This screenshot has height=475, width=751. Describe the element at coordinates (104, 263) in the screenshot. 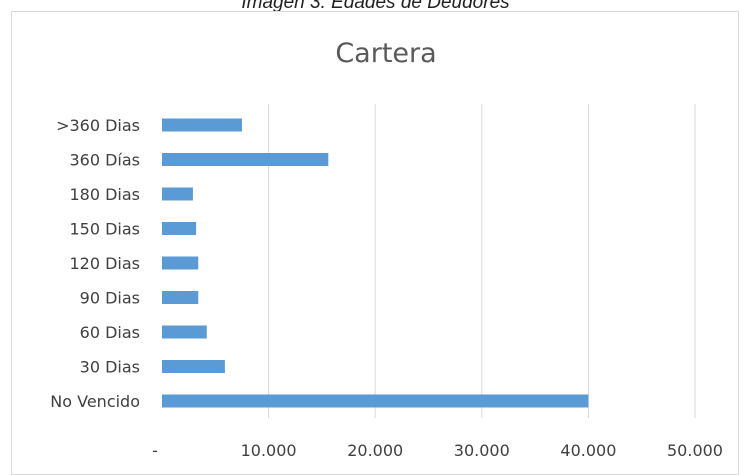

I see `category-label: 120 Dias` at that location.